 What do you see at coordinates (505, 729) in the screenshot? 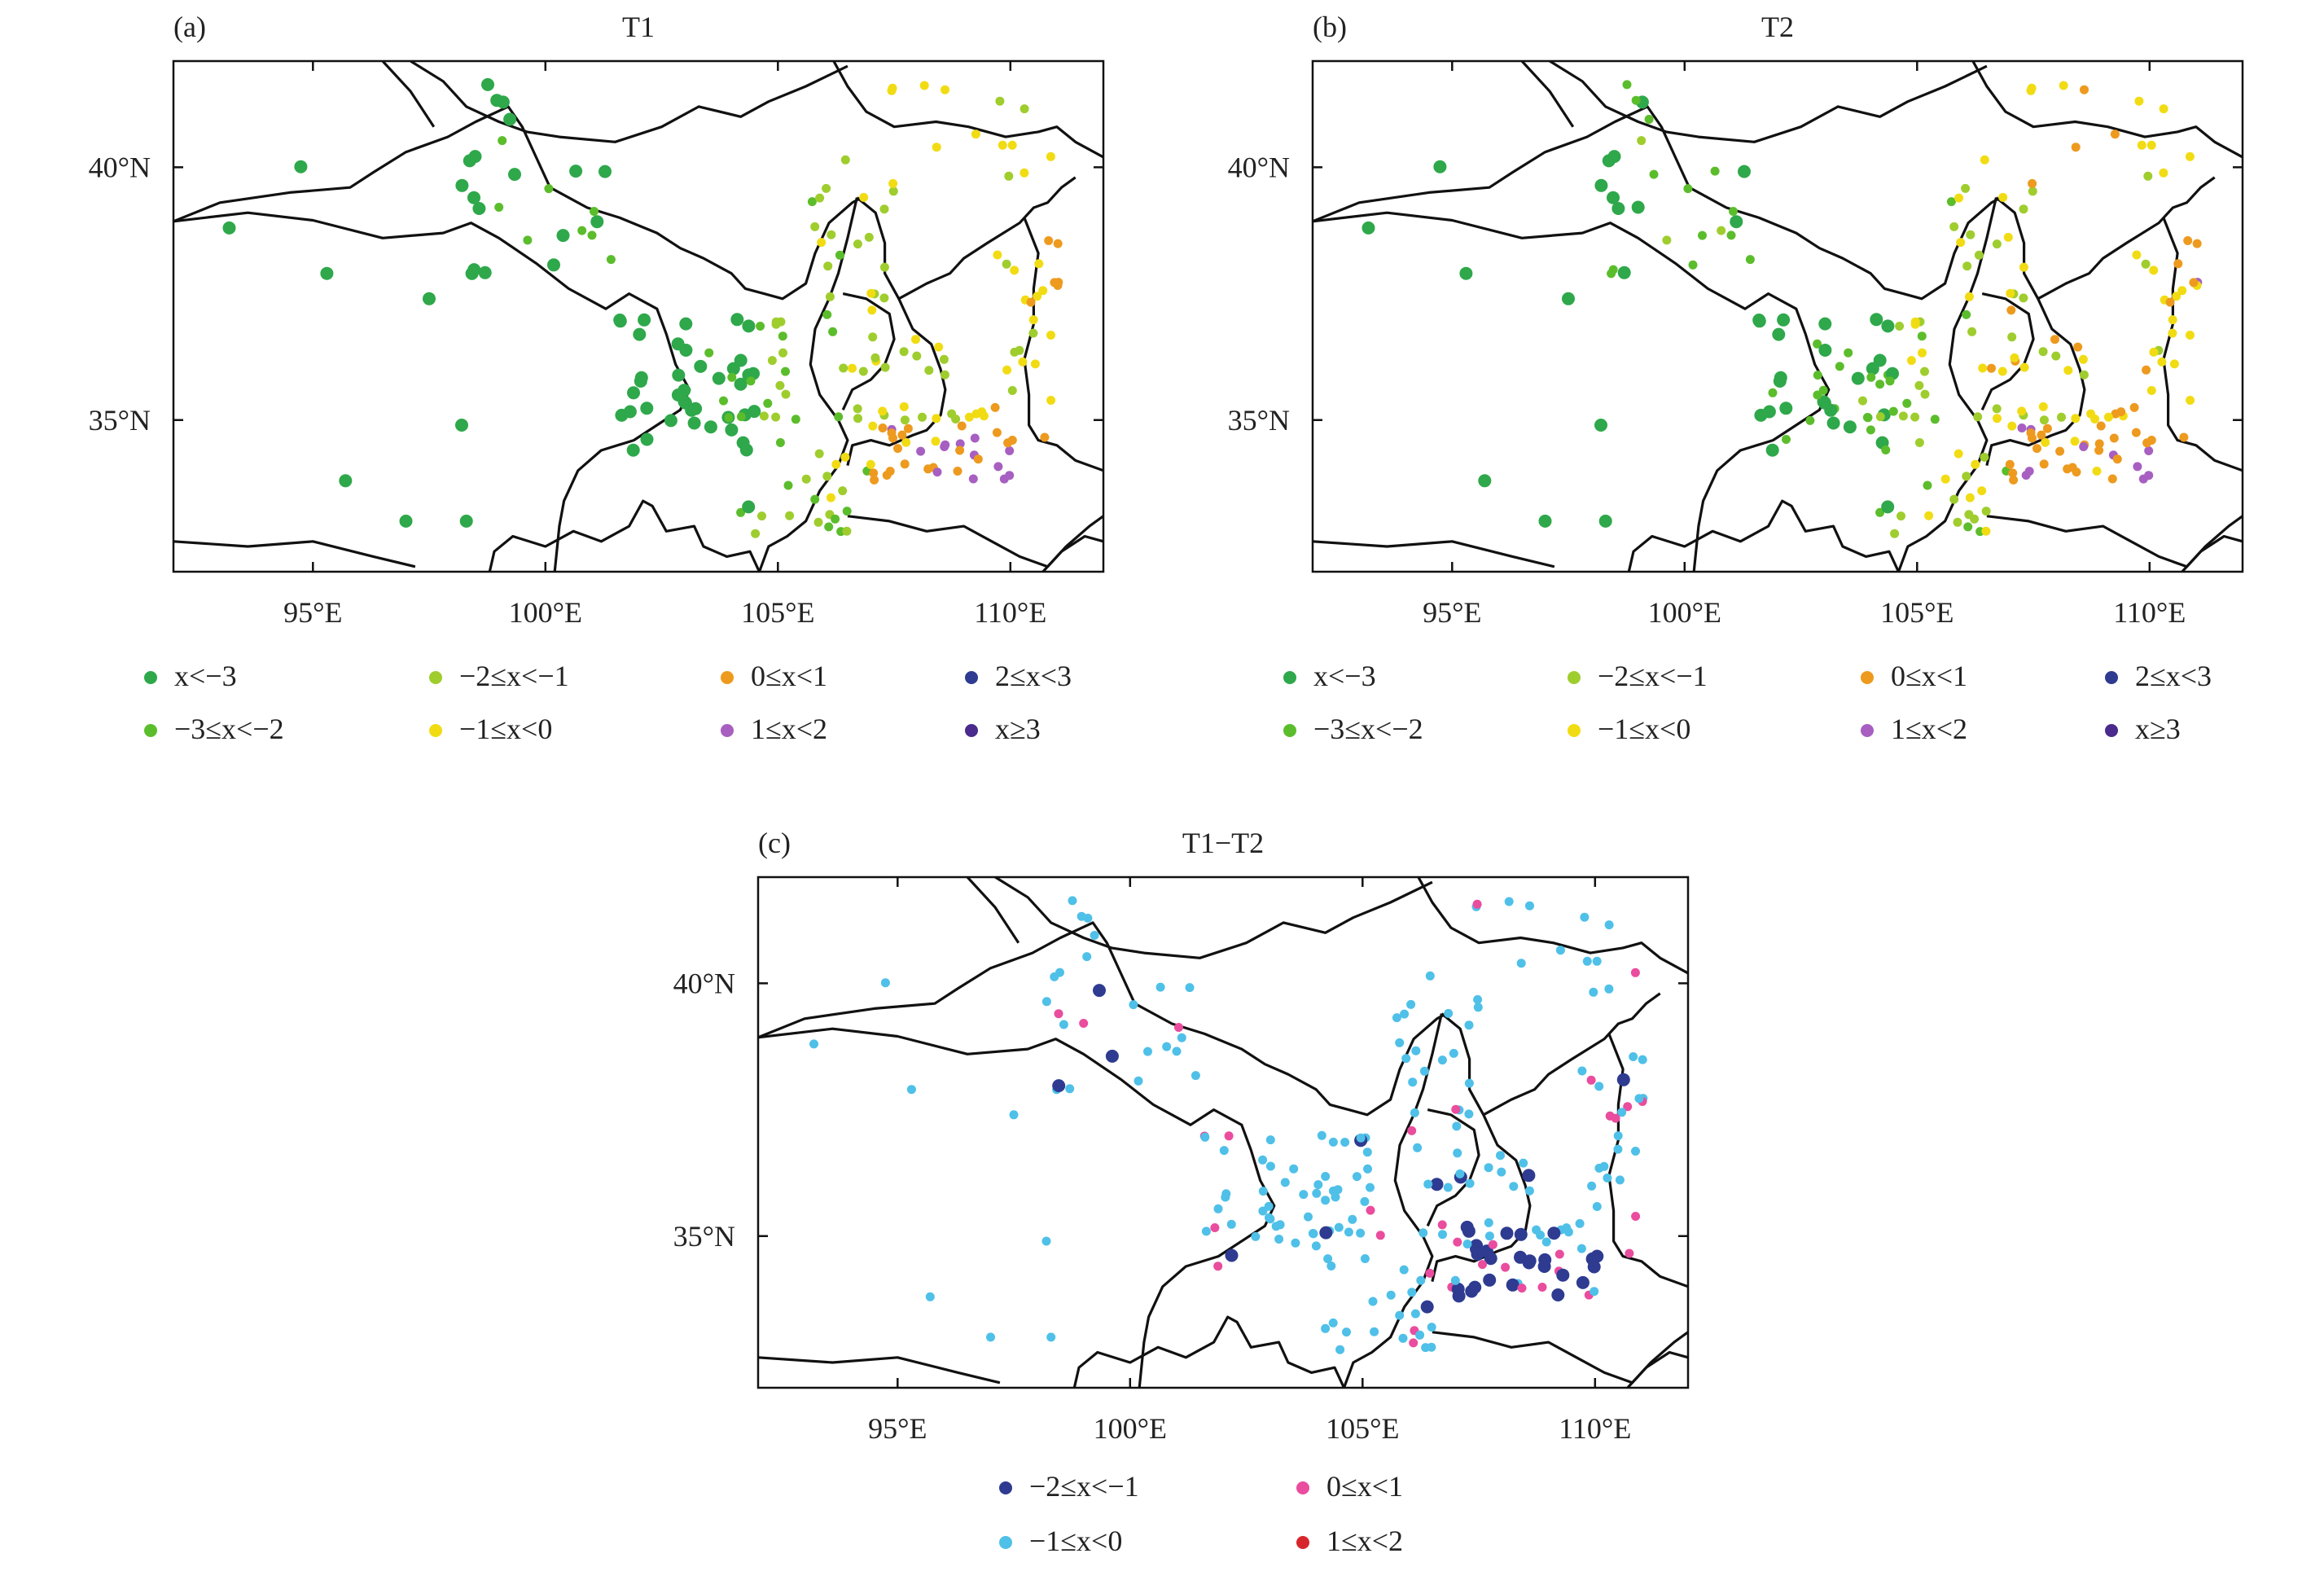
I see `legend-label: −1≤x<0` at bounding box center [505, 729].